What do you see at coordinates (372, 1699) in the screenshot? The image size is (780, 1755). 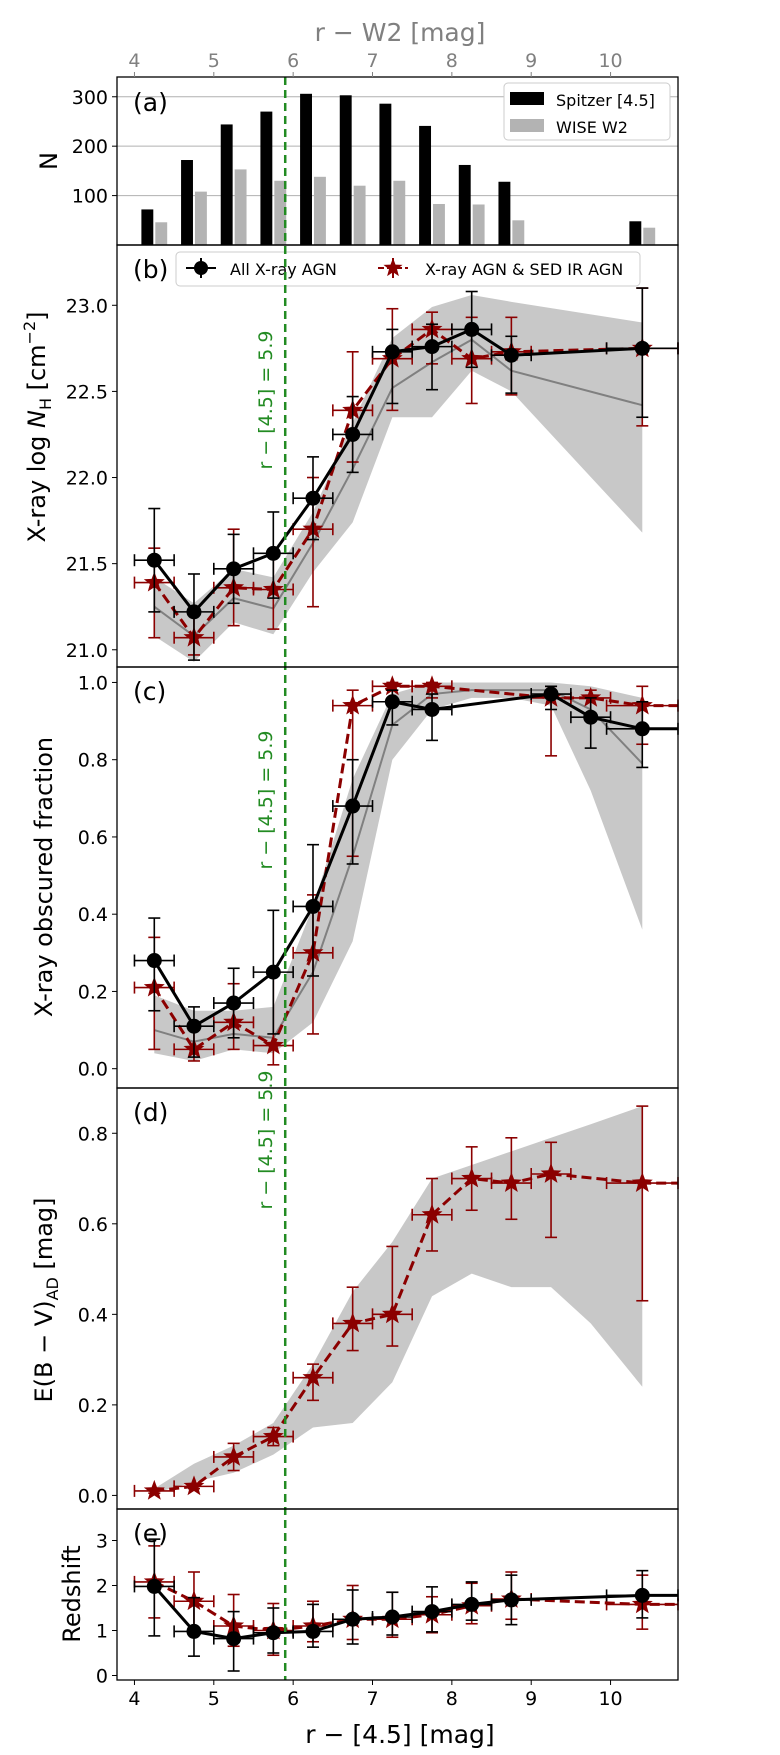 I see `bottom-xtick-label: 7` at bounding box center [372, 1699].